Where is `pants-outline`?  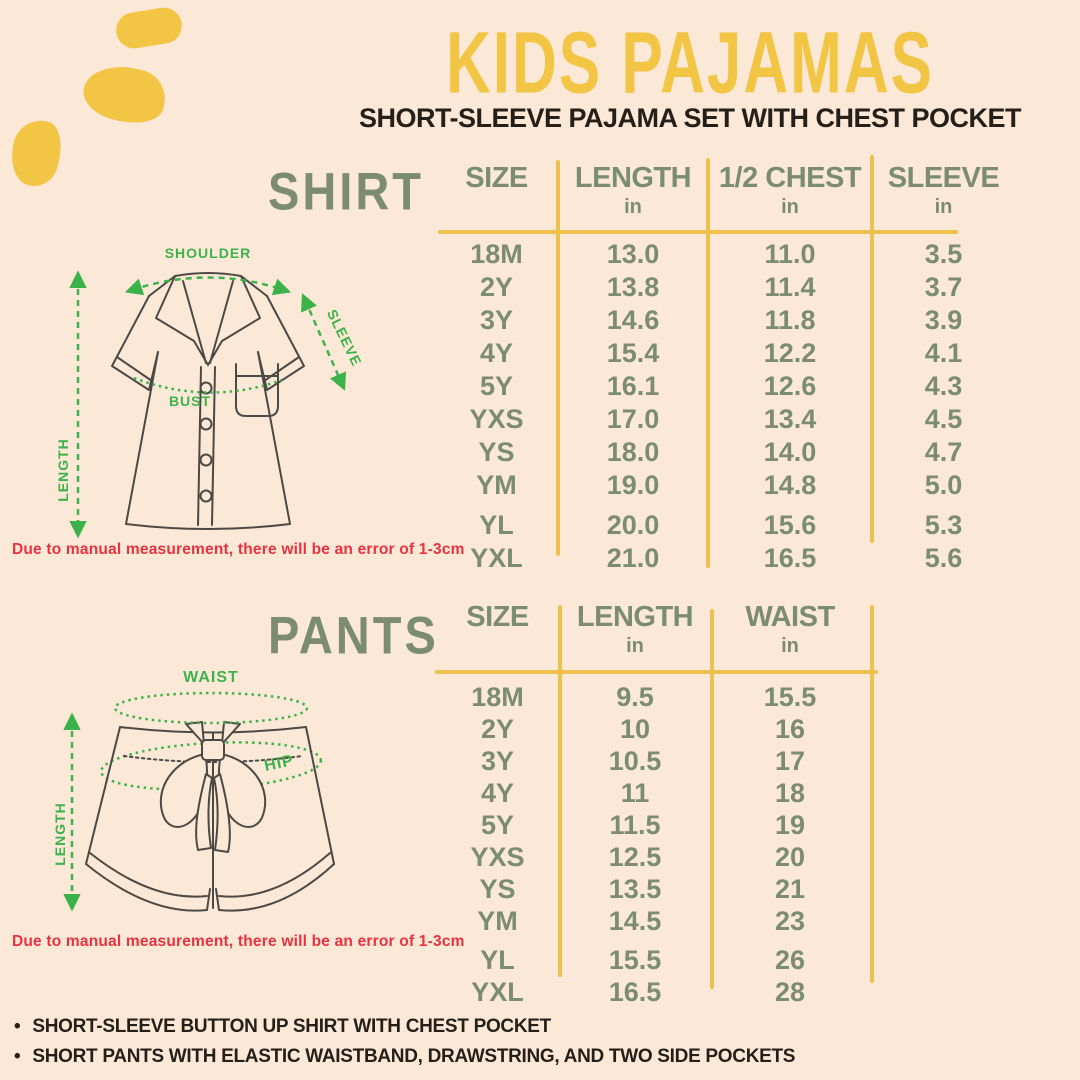
pants-outline is located at coordinates (210, 819).